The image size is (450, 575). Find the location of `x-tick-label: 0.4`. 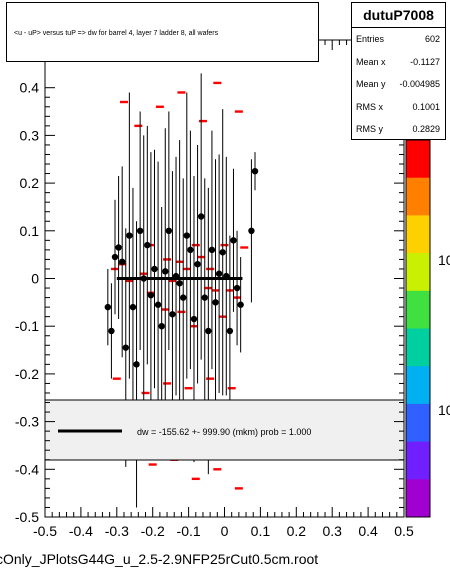

x-tick-label: 0.4 is located at coordinates (368, 531).